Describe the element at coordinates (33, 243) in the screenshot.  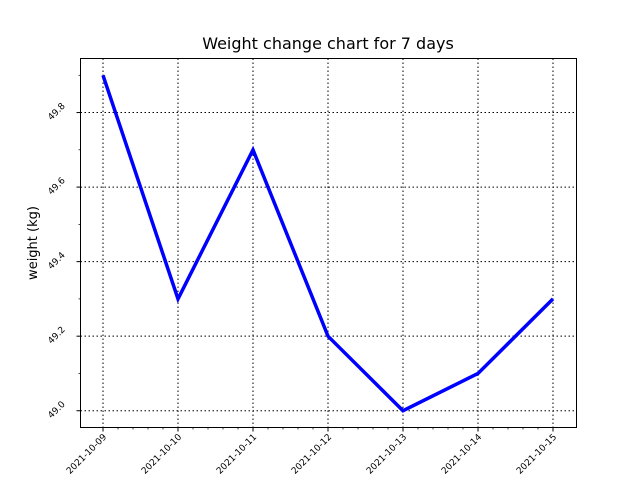
I see `y-axis-label: weight (kg)` at that location.